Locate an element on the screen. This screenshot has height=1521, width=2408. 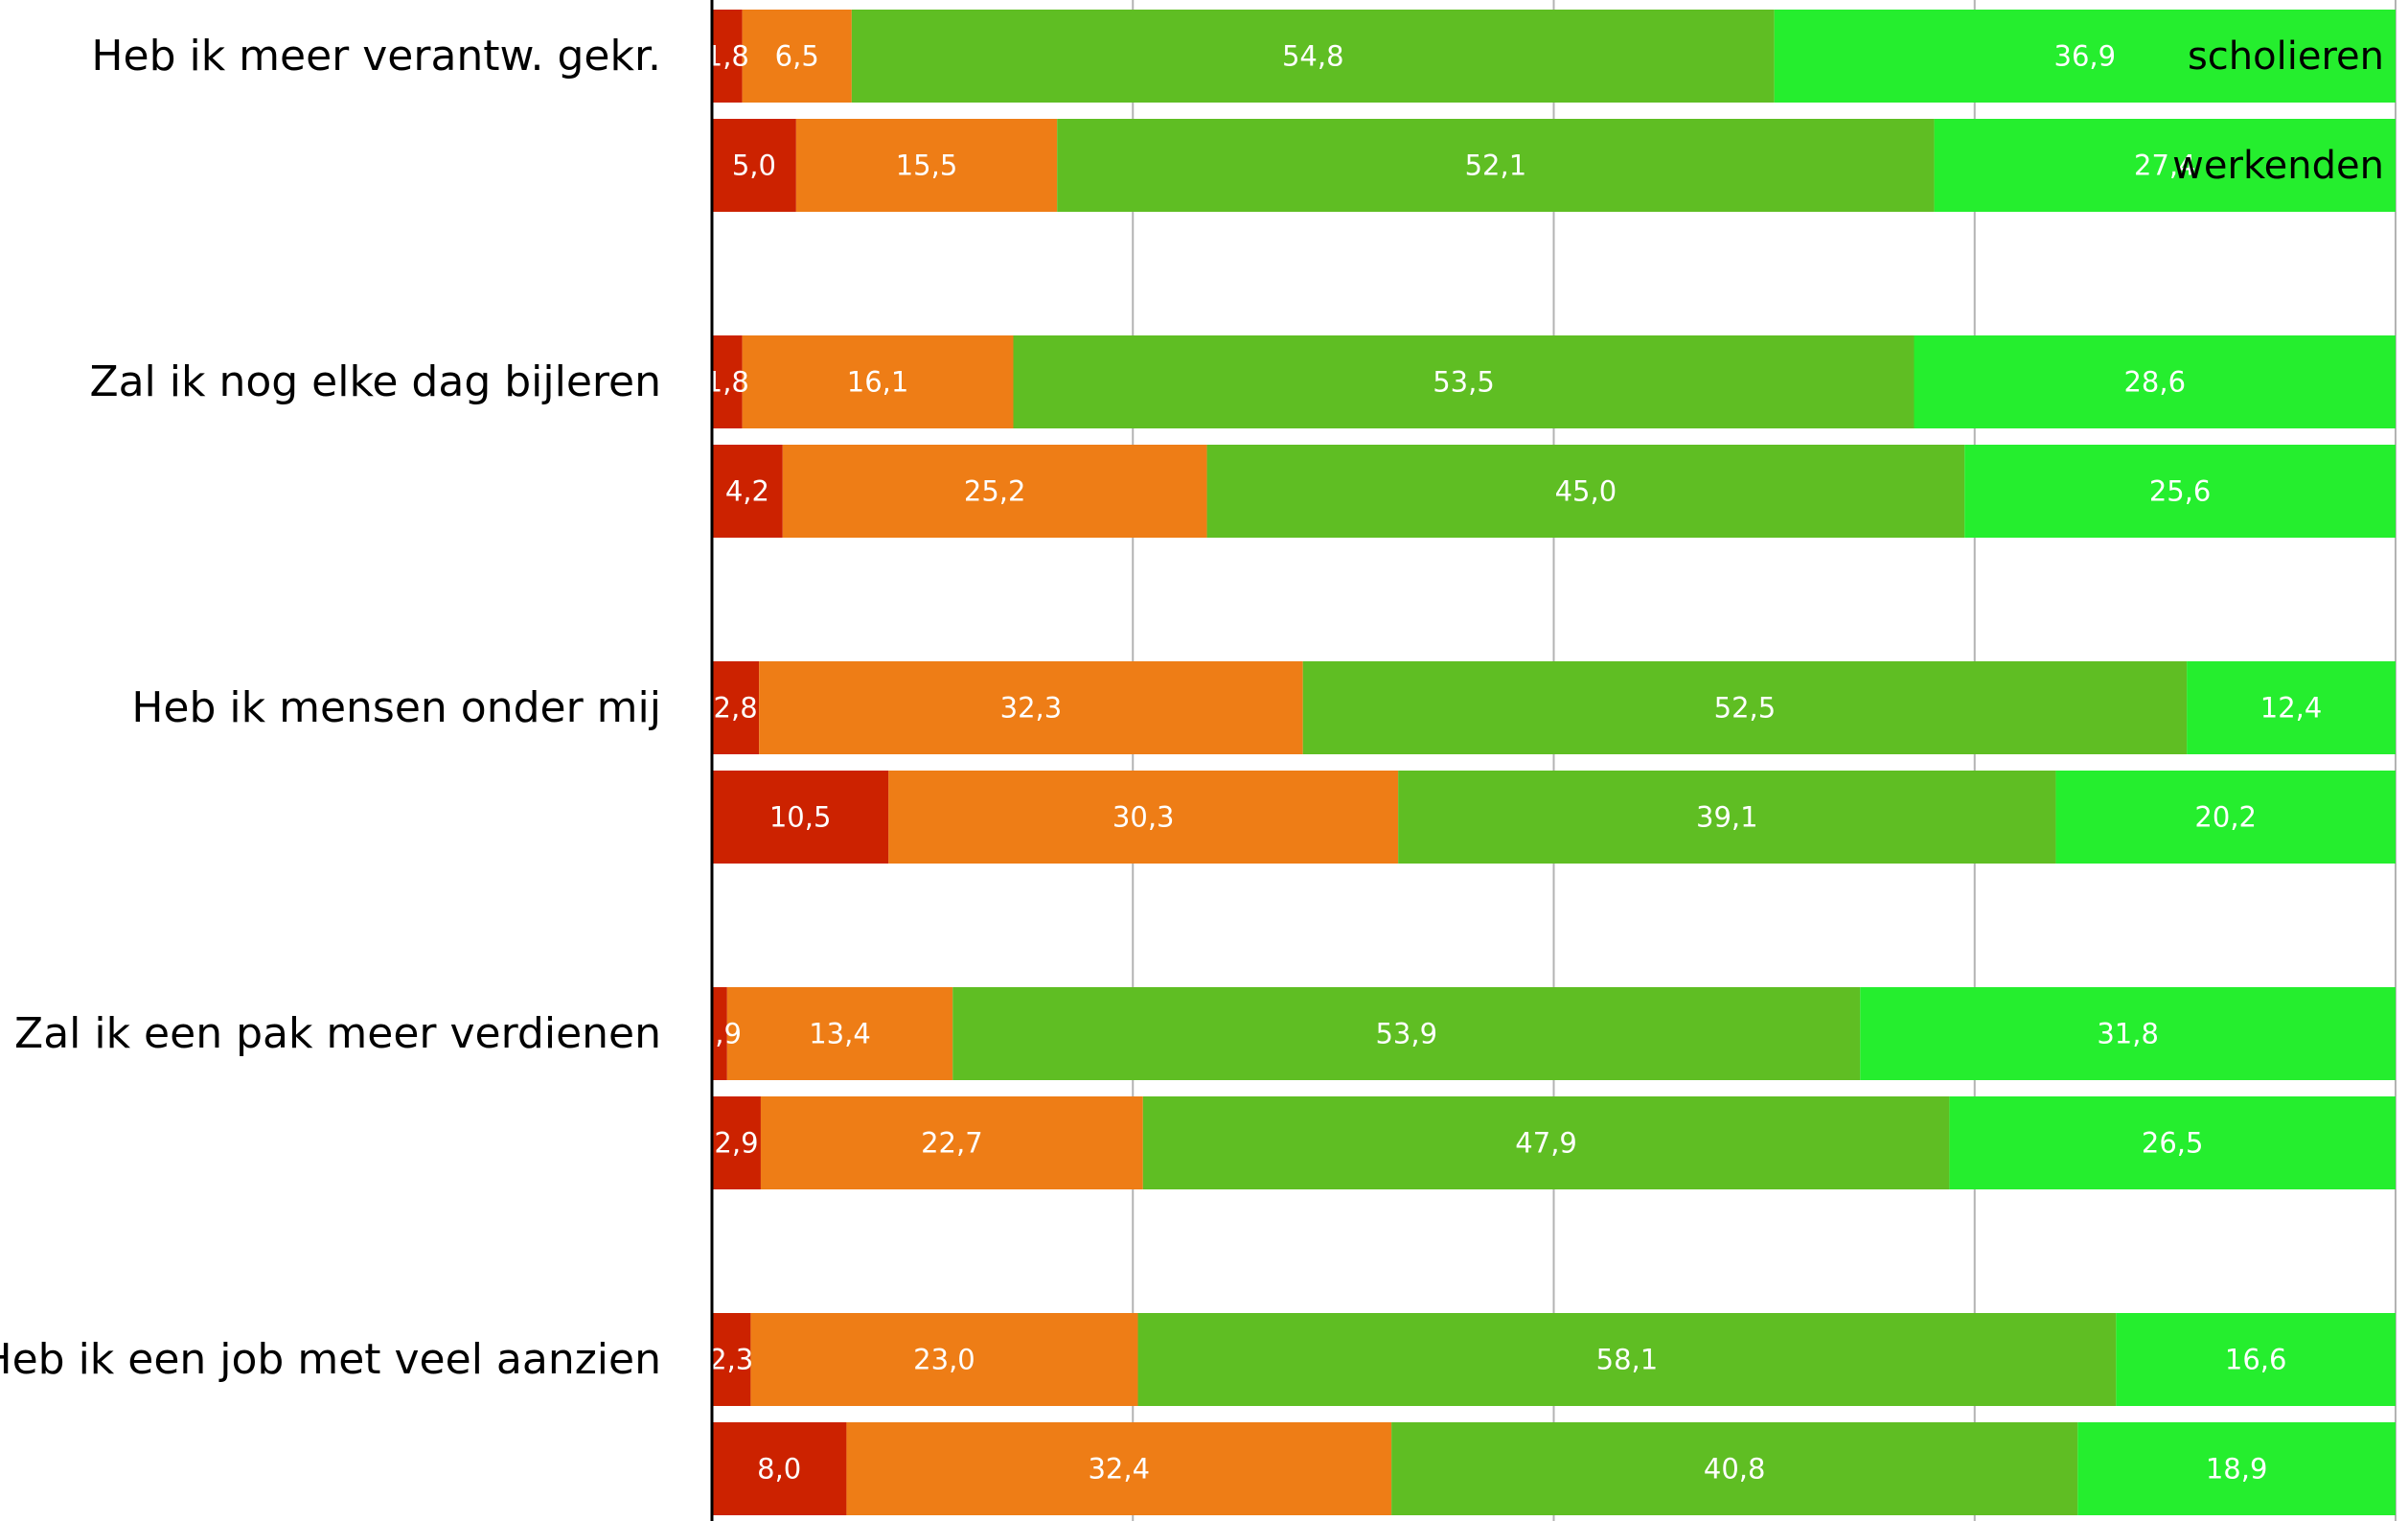
bar-row-werkenden: 2,9 22,7 47,9 26,5 is located at coordinates (1554, 1142).